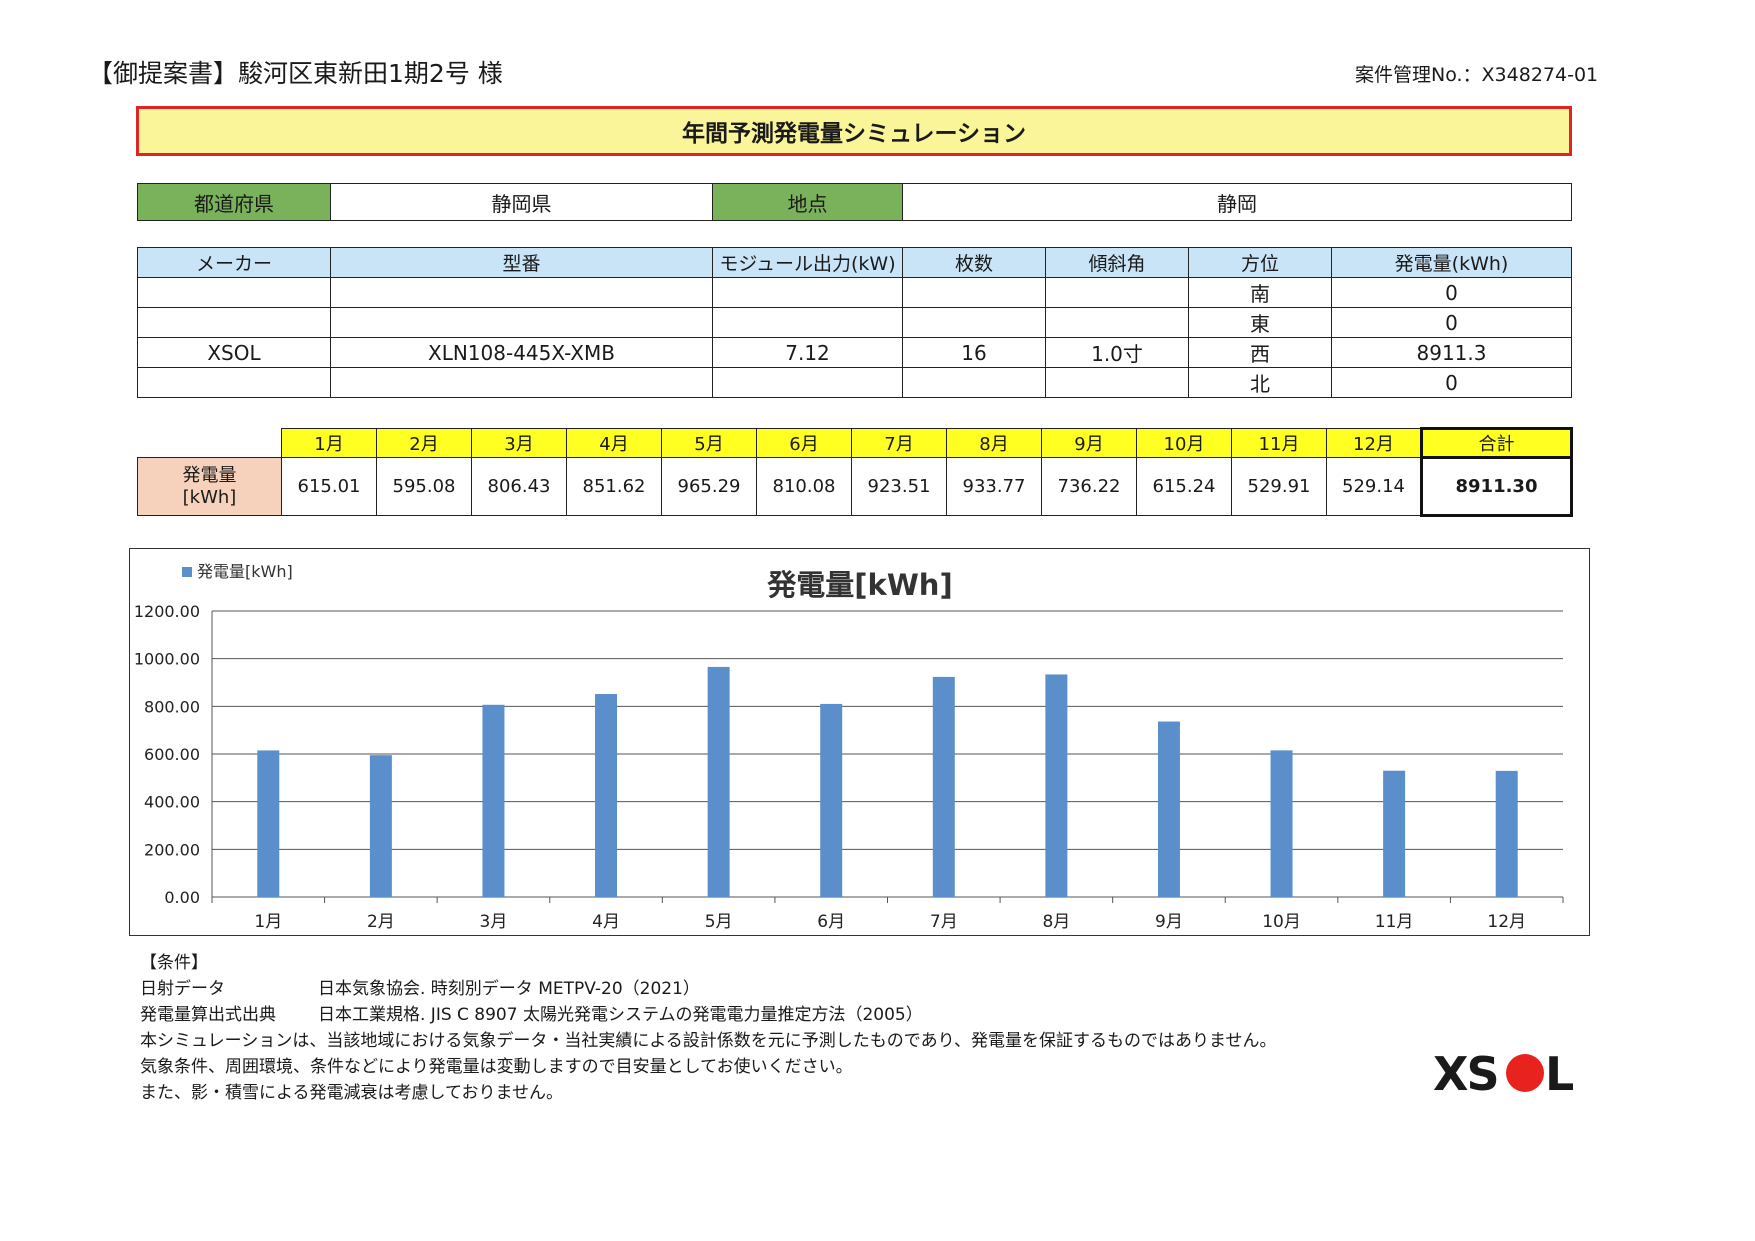 This screenshot has height=1241, width=1755. Describe the element at coordinates (209, 497) in the screenshot. I see `generation-row-label-line2: [kWh]` at that location.